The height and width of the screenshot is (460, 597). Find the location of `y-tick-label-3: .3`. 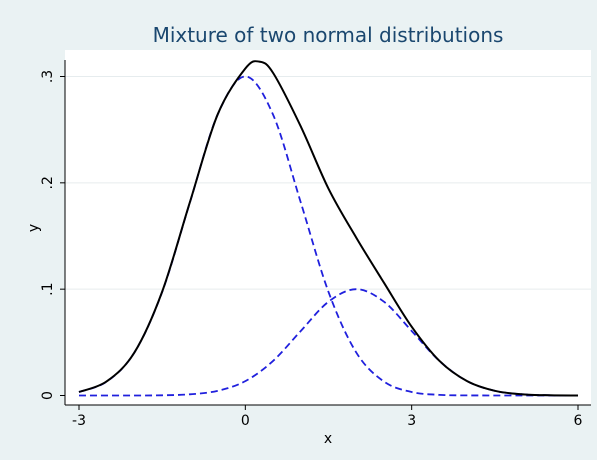

y-tick-label-3: .3 is located at coordinates (48, 76).